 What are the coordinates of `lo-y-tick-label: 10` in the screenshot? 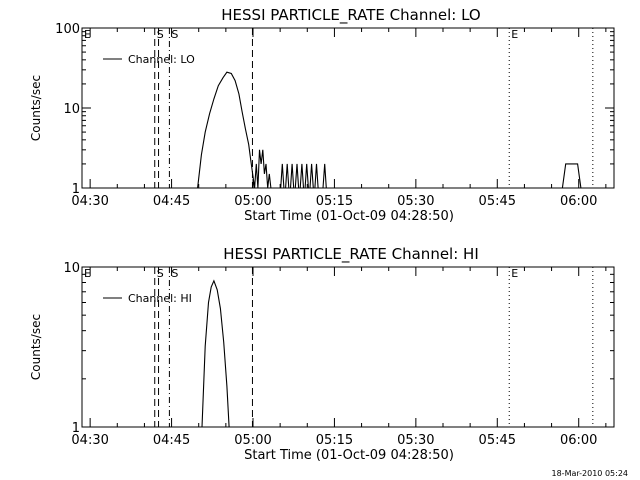 It's located at (71, 109).